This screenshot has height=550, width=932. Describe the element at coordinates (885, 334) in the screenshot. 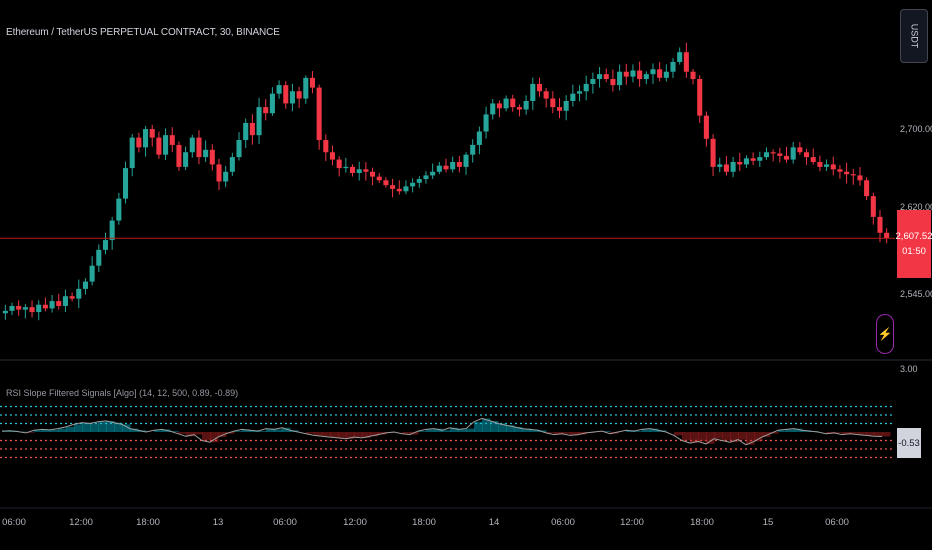

I see `lightning-icon: ⚡` at that location.